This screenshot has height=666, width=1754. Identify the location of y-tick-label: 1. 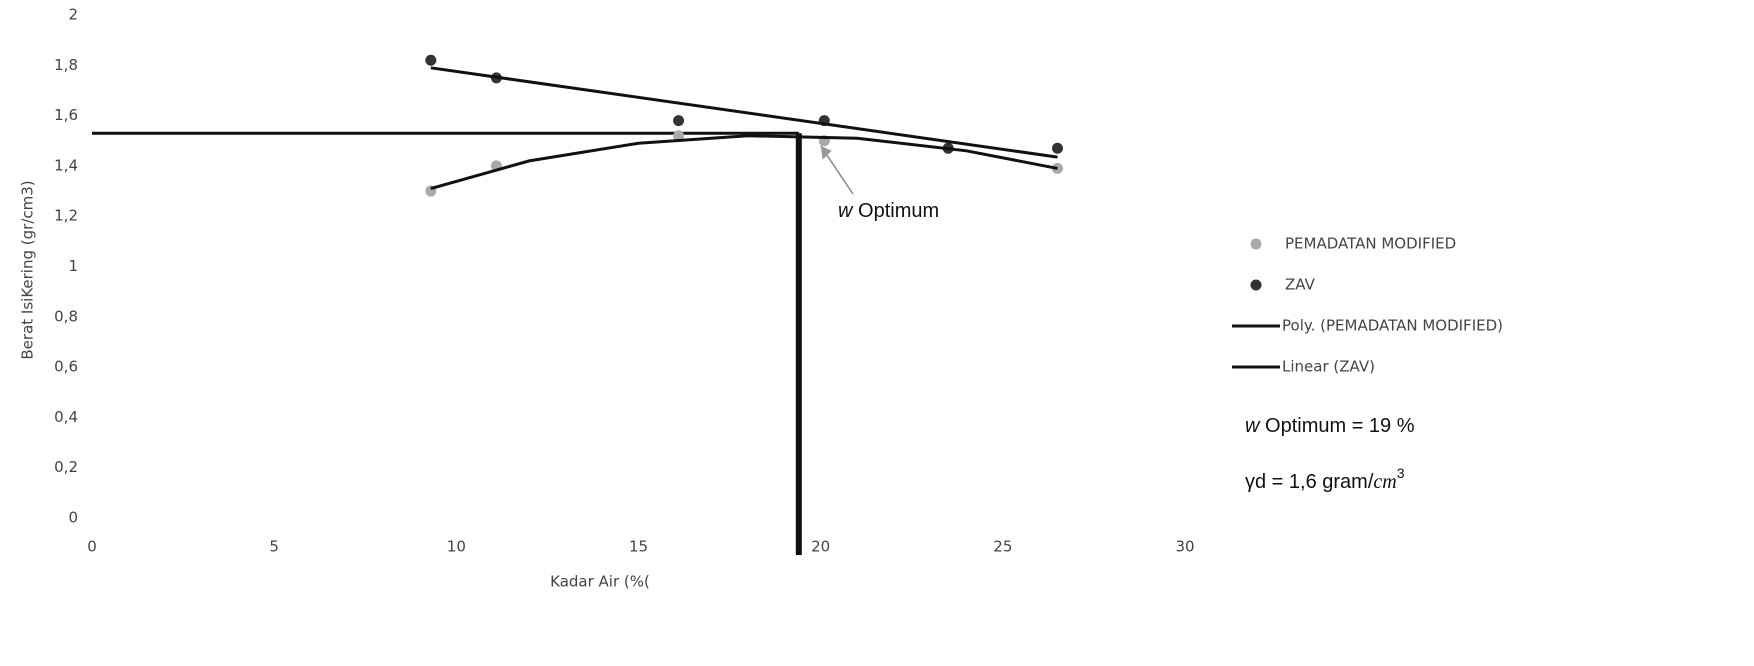
(73, 266).